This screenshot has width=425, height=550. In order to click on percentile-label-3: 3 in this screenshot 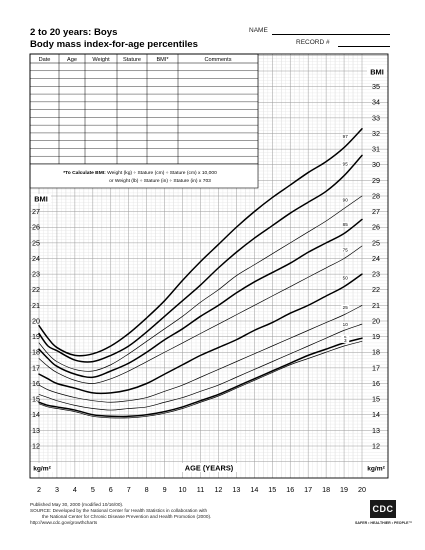, I will do `click(345, 340)`.